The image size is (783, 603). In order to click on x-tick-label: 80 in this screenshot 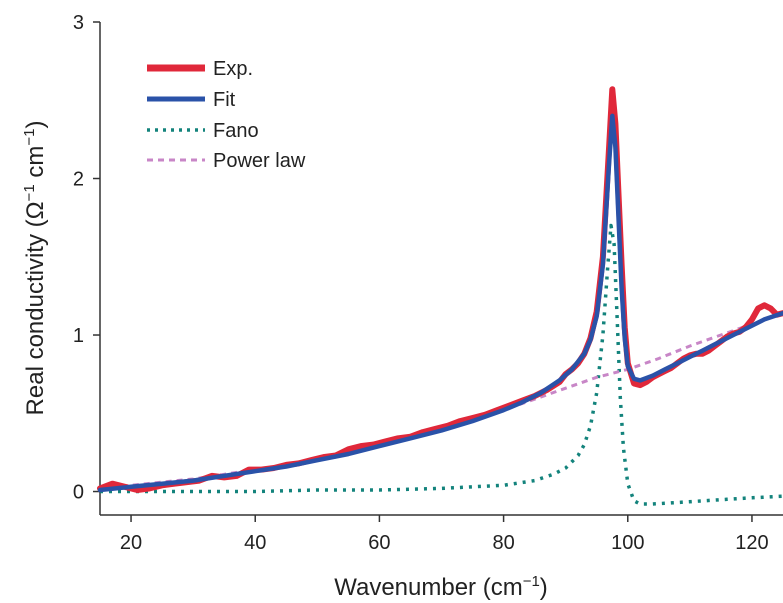, I will do `click(503, 543)`.